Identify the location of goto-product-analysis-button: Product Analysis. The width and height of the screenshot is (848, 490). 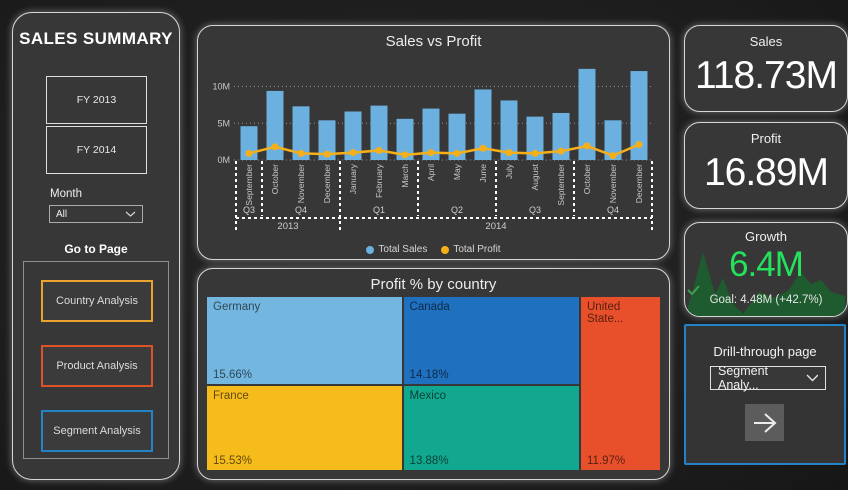
(97, 366).